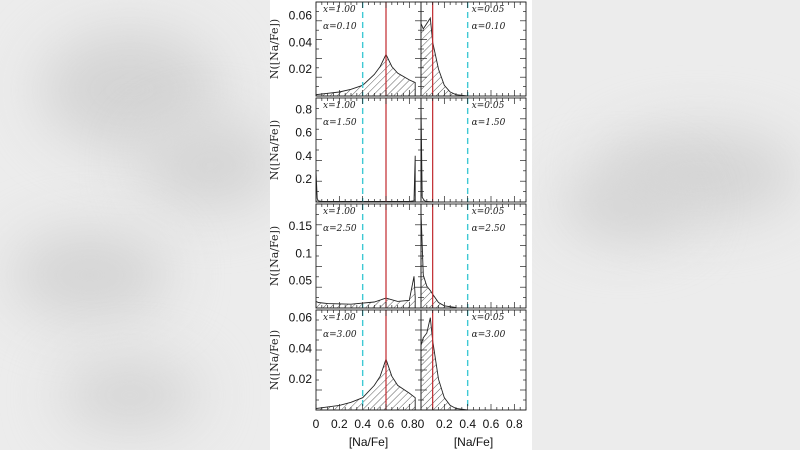 This screenshot has height=450, width=800. I want to click on panel-r2-c1: x=1.00 α=1.50, so click(368, 150).